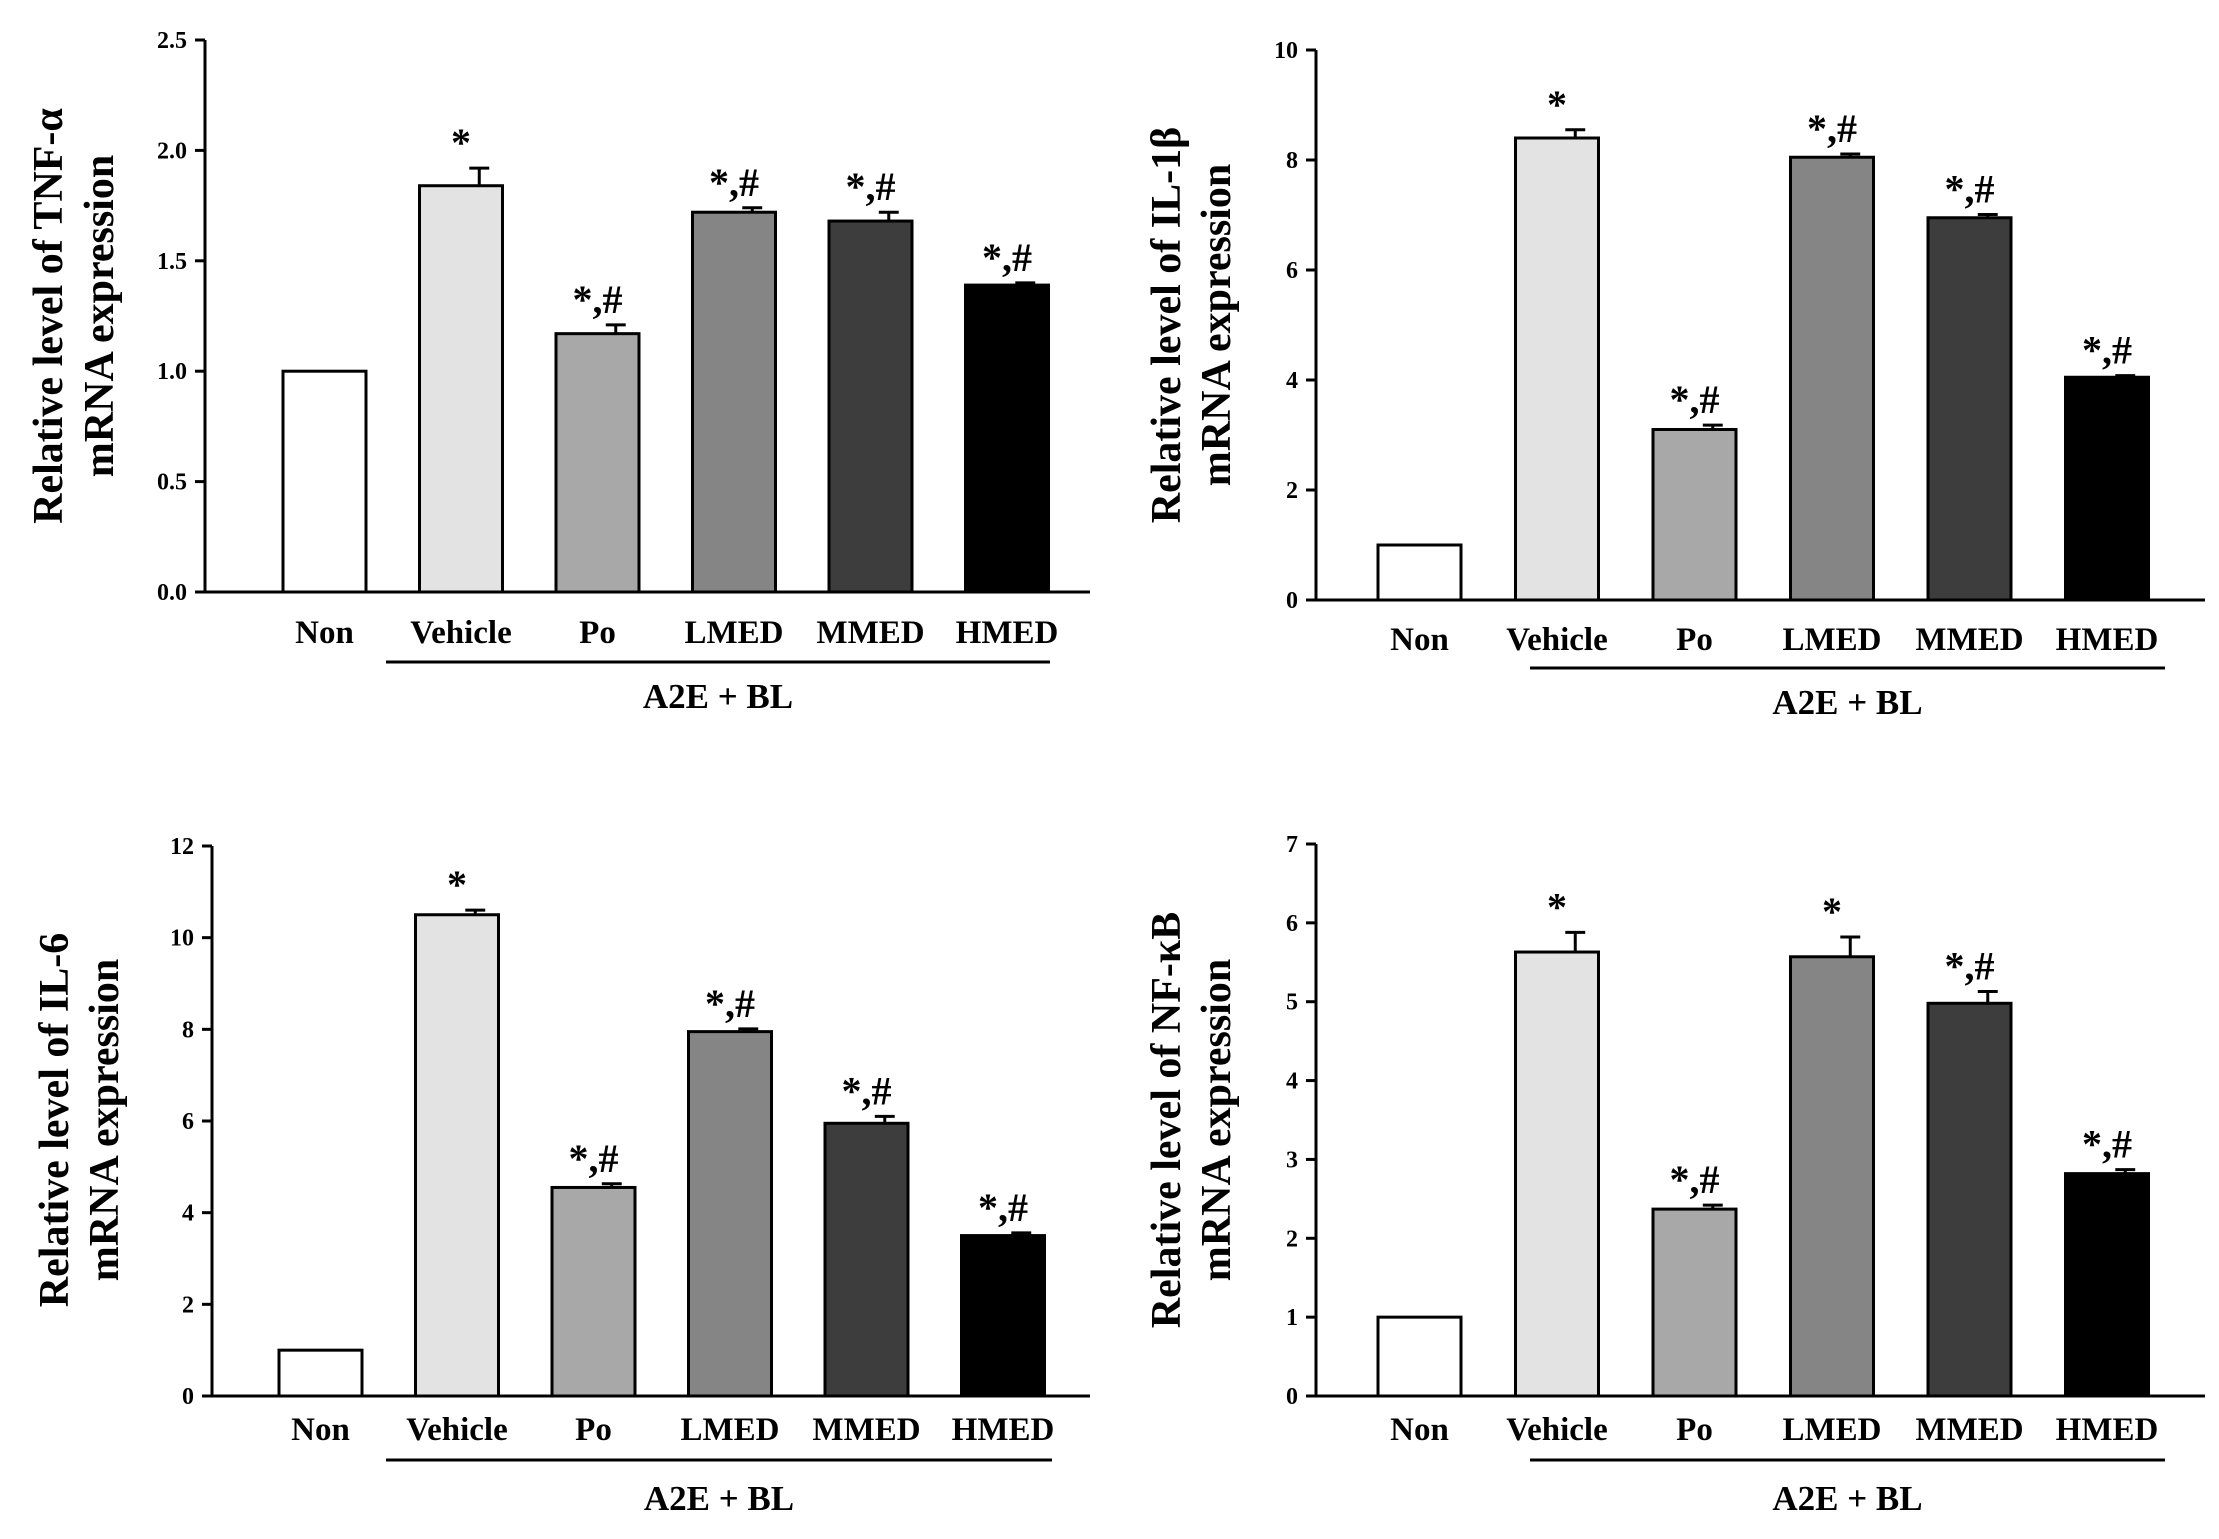 The width and height of the screenshot is (2219, 1539). What do you see at coordinates (1292, 1318) in the screenshot?
I see `y-tick-label: 1` at bounding box center [1292, 1318].